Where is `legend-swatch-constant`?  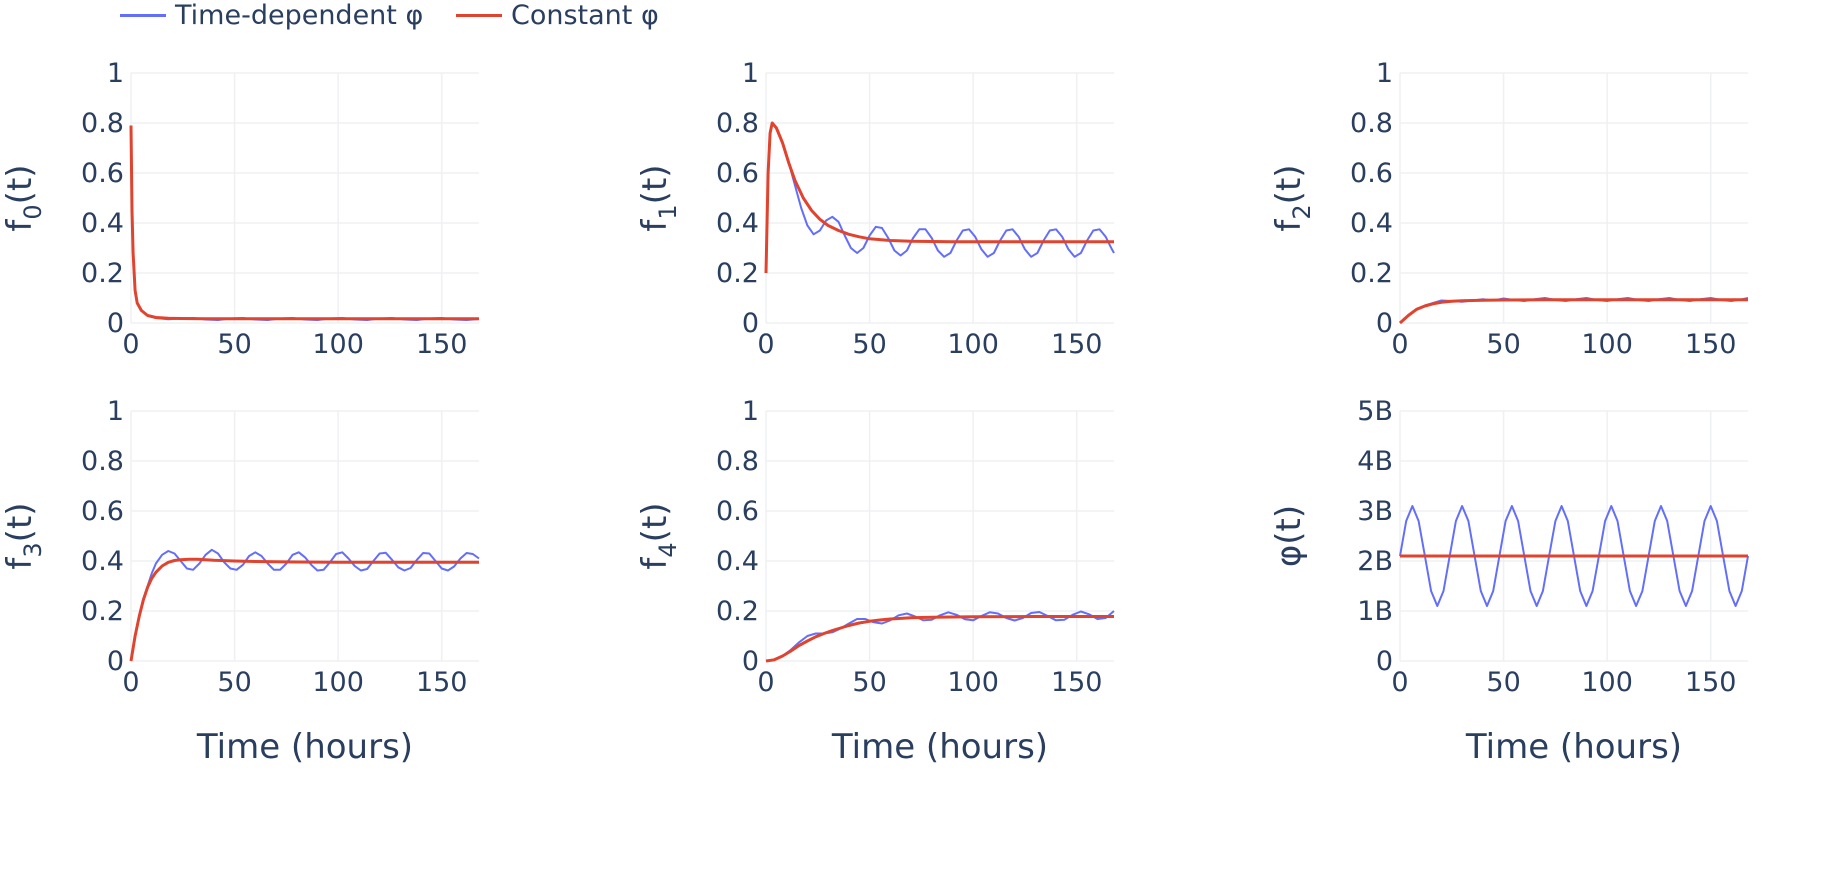 legend-swatch-constant is located at coordinates (479, 15).